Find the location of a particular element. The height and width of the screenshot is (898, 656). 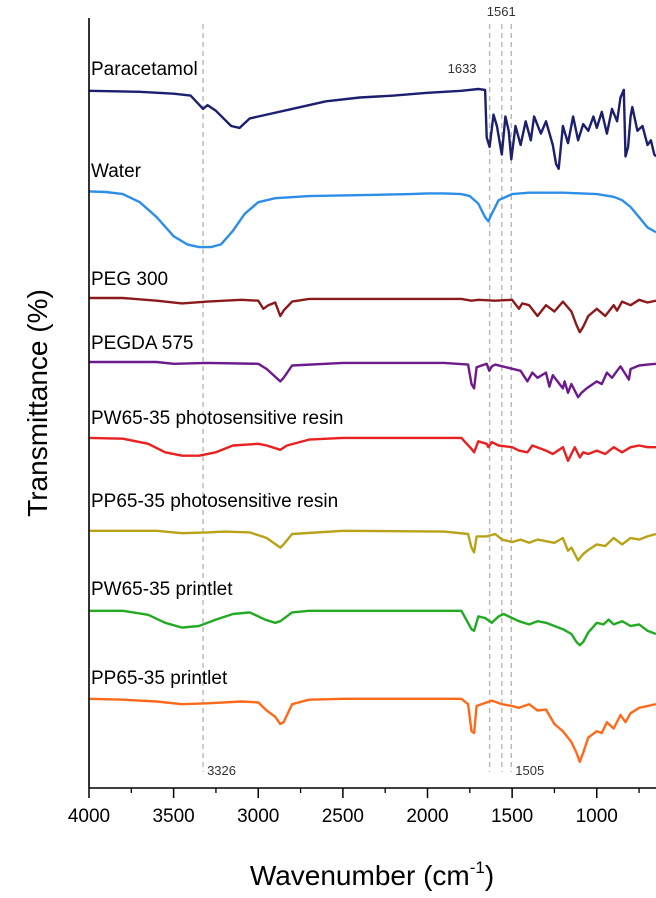

series-label: PP65-35 photosensitive resin is located at coordinates (214, 501).